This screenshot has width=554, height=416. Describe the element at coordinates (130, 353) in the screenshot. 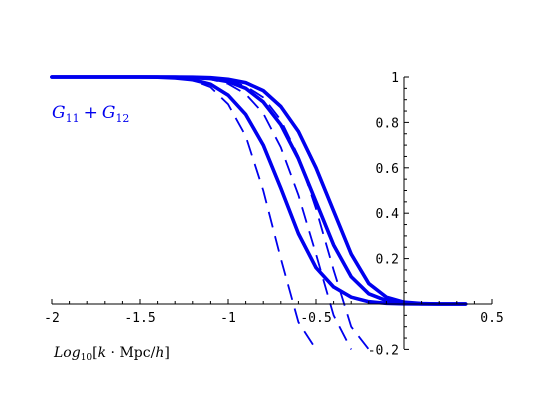

I see `caption-units: · Mpc/` at that location.